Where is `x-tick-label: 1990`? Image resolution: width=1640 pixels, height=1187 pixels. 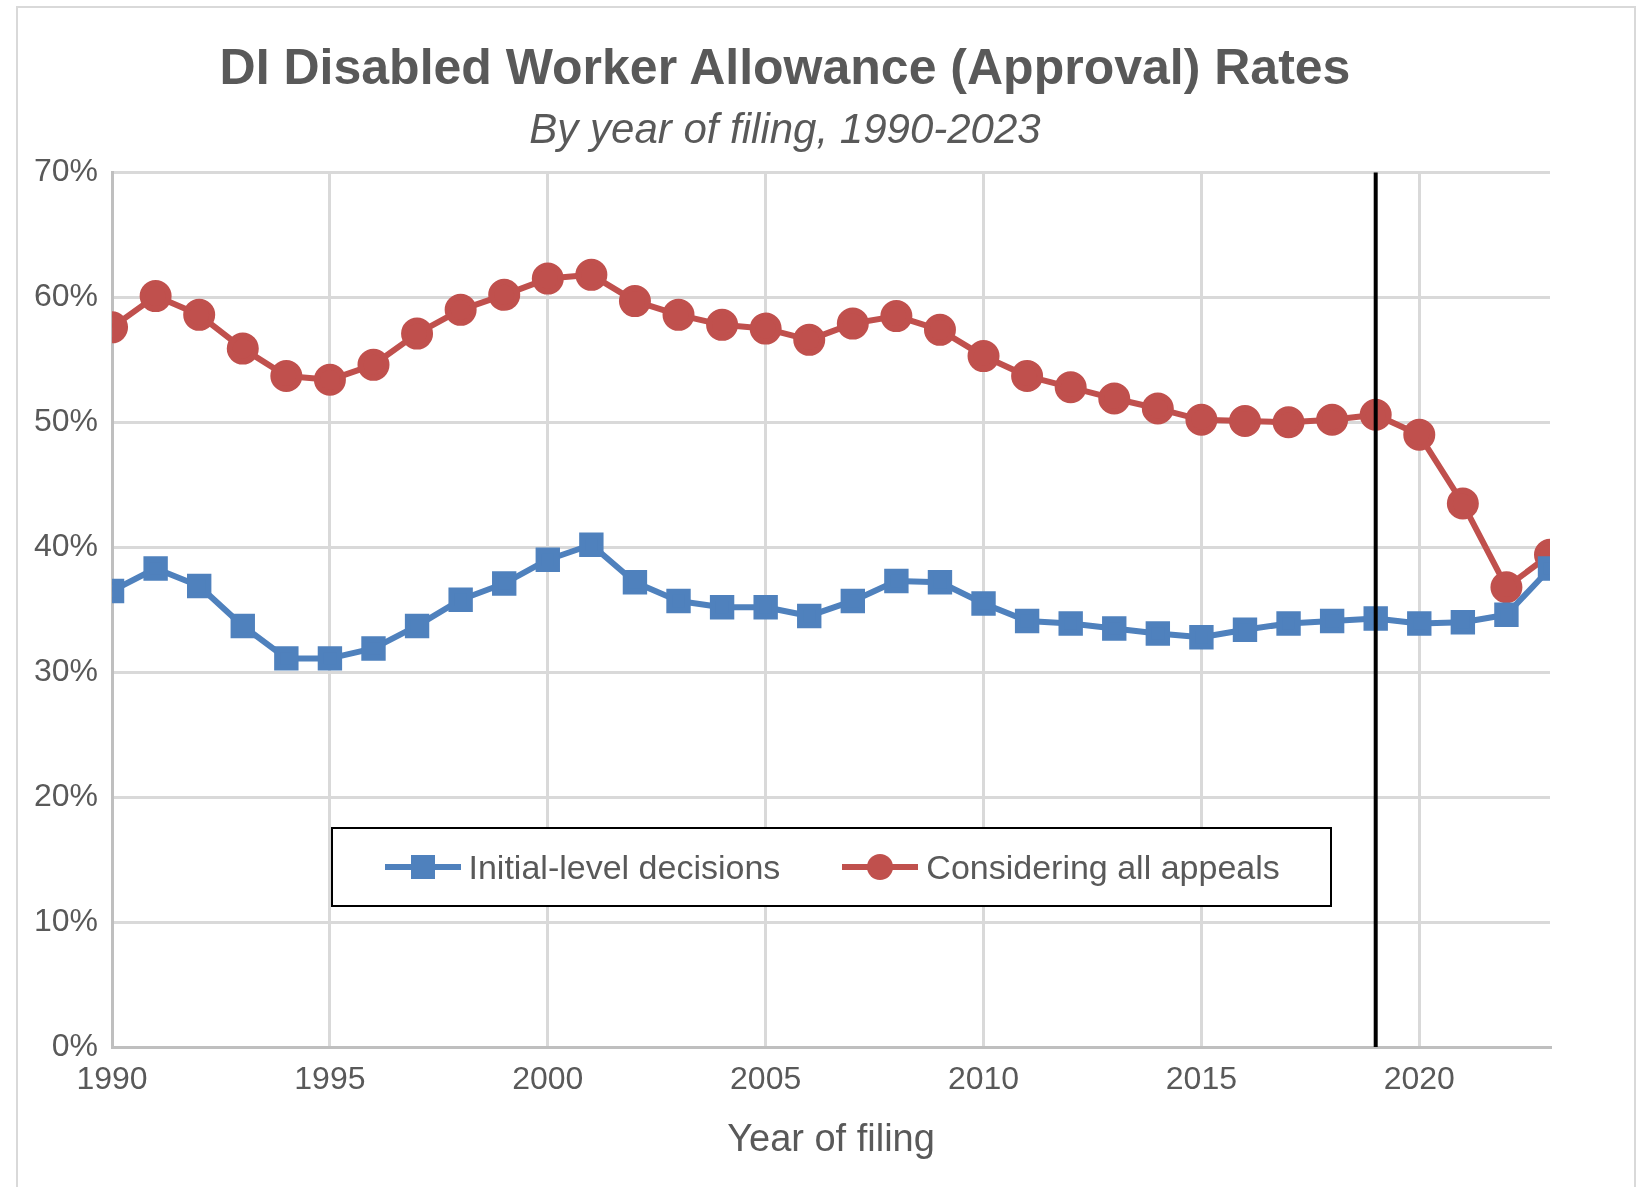 x-tick-label: 1990 is located at coordinates (112, 1078).